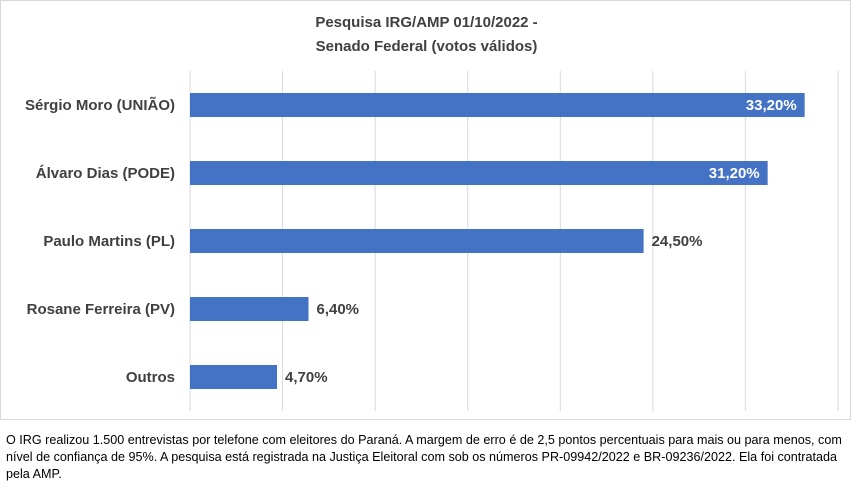 The width and height of the screenshot is (863, 496). I want to click on data-label: 6,40%, so click(337, 309).